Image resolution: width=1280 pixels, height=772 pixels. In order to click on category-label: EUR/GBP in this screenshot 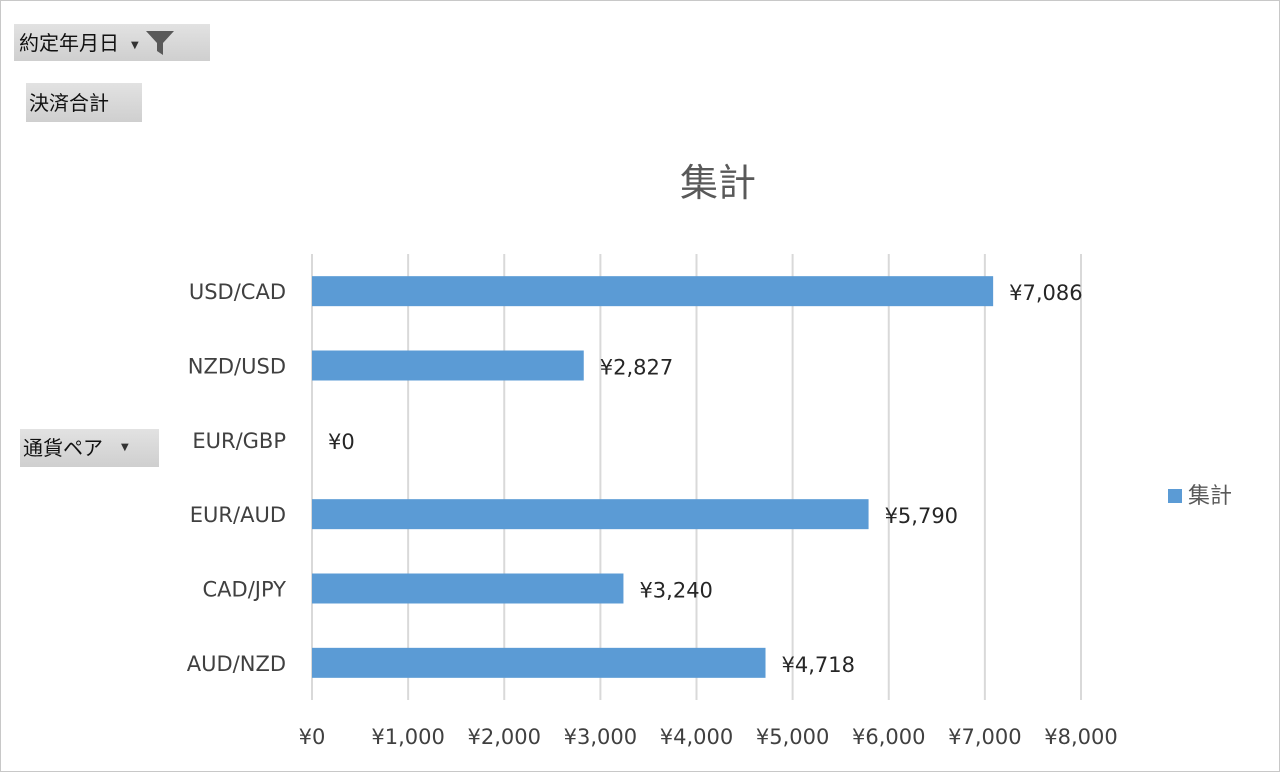, I will do `click(239, 441)`.